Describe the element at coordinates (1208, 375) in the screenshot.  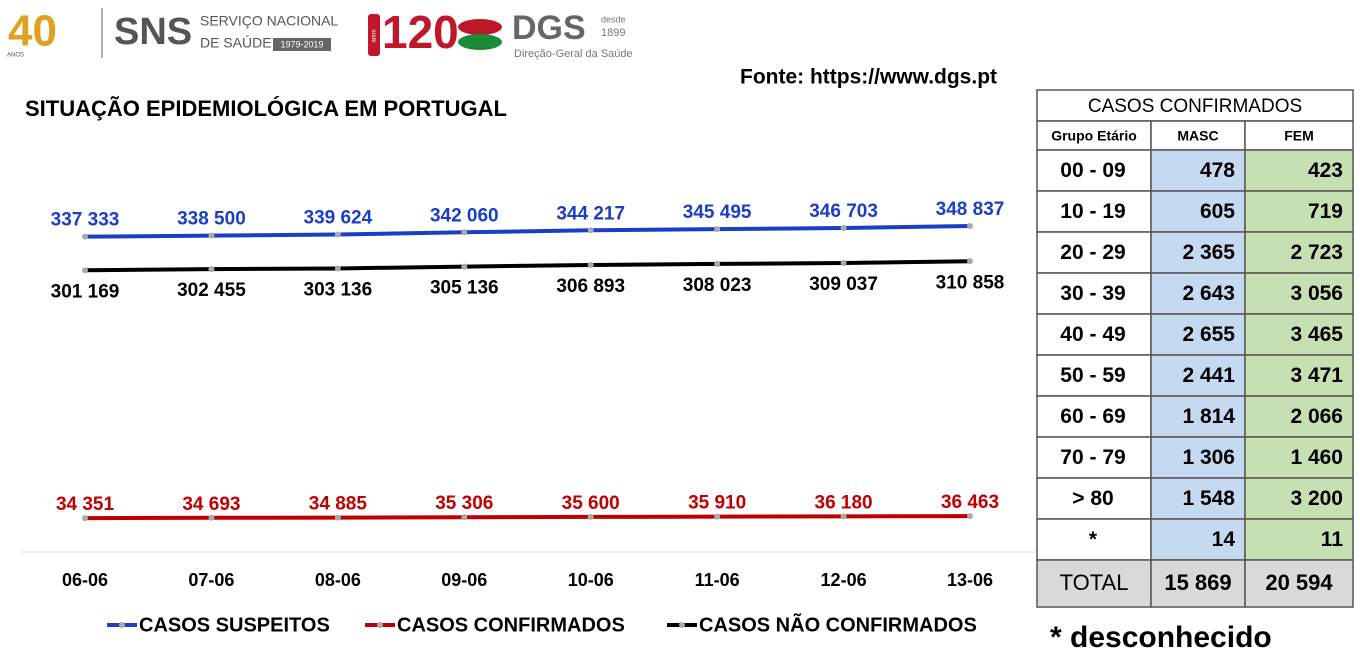
I see `cell-text: 2 441` at that location.